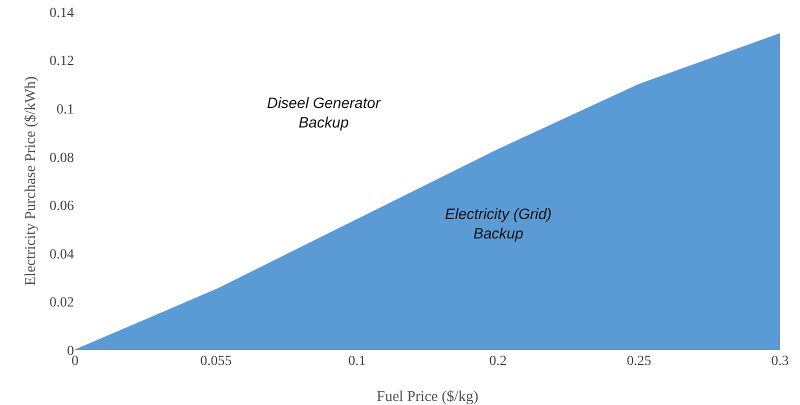 This screenshot has width=800, height=405. I want to click on y-tick-label: 0.06, so click(62, 206).